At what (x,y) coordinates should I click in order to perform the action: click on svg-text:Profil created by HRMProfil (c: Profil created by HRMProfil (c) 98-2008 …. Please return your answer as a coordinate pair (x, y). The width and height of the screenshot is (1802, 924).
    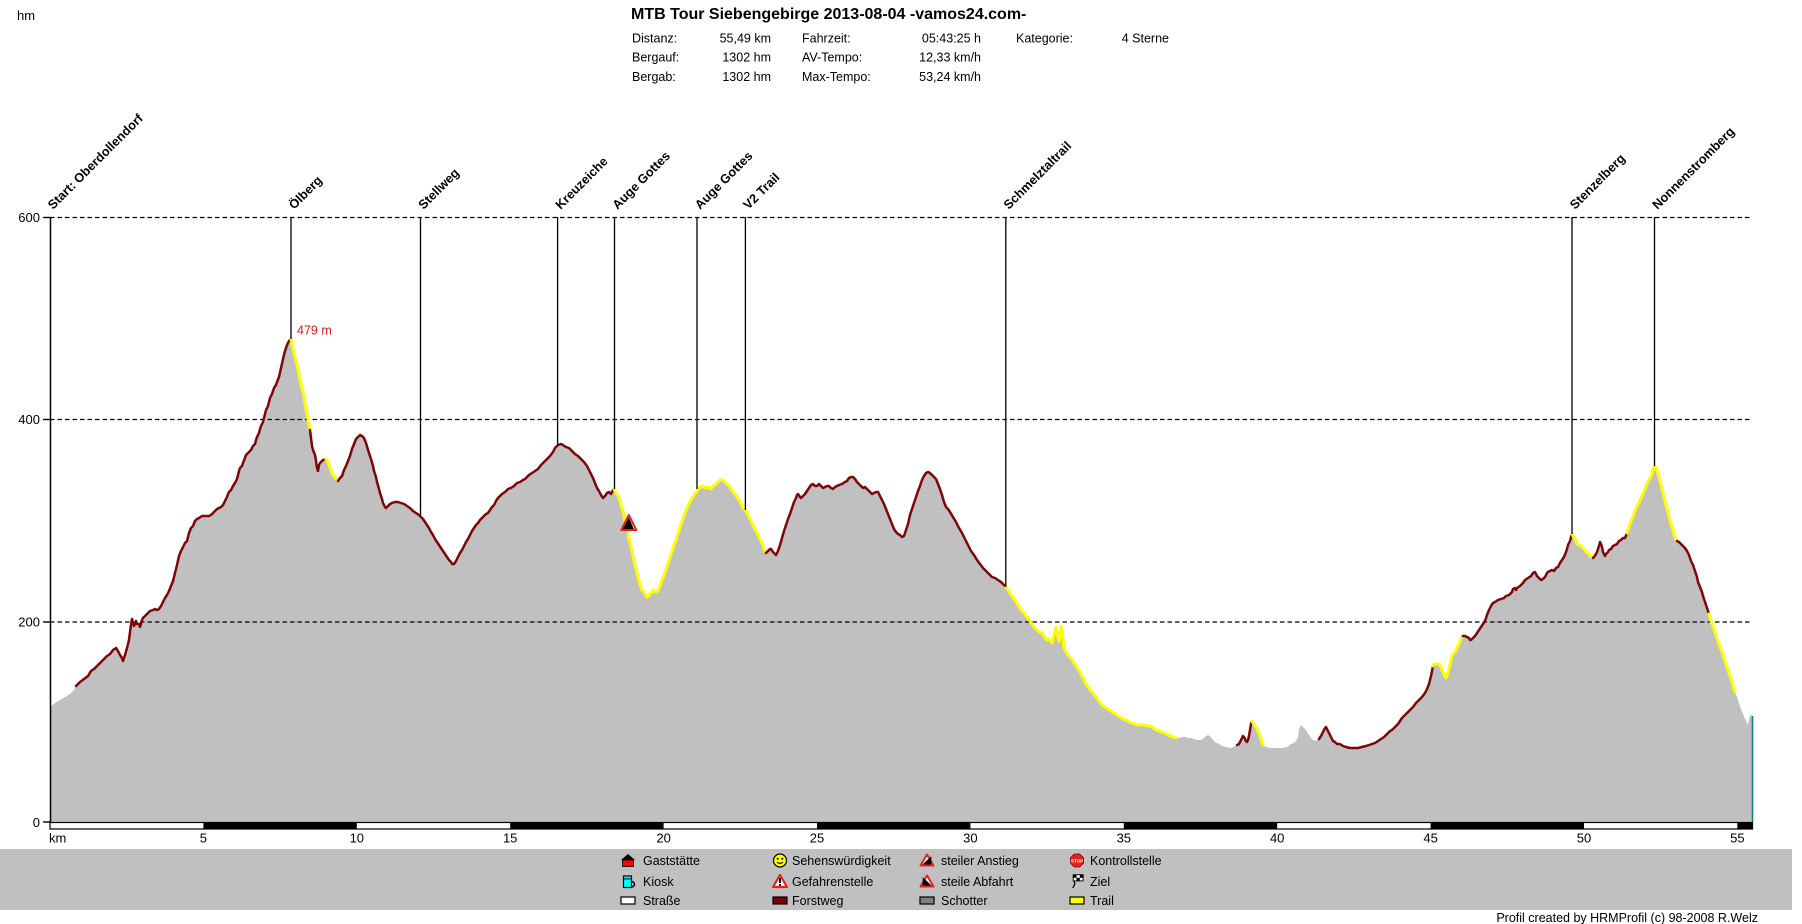
    Looking at the image, I should click on (1627, 917).